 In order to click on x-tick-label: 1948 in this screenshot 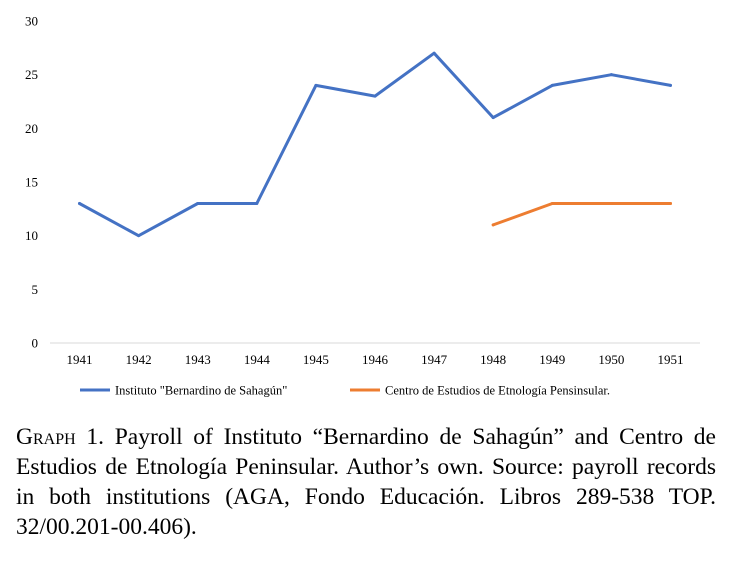, I will do `click(493, 359)`.